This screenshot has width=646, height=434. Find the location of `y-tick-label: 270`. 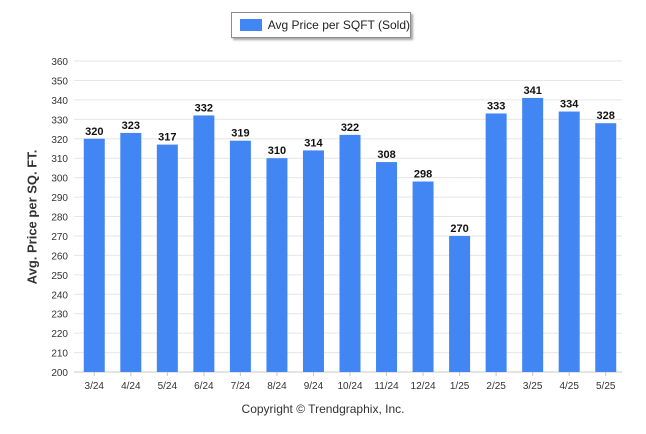

y-tick-label: 270 is located at coordinates (59, 237).